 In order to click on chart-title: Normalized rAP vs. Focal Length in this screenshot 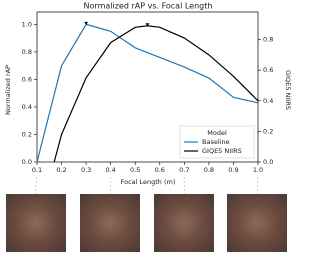, I will do `click(148, 6)`.